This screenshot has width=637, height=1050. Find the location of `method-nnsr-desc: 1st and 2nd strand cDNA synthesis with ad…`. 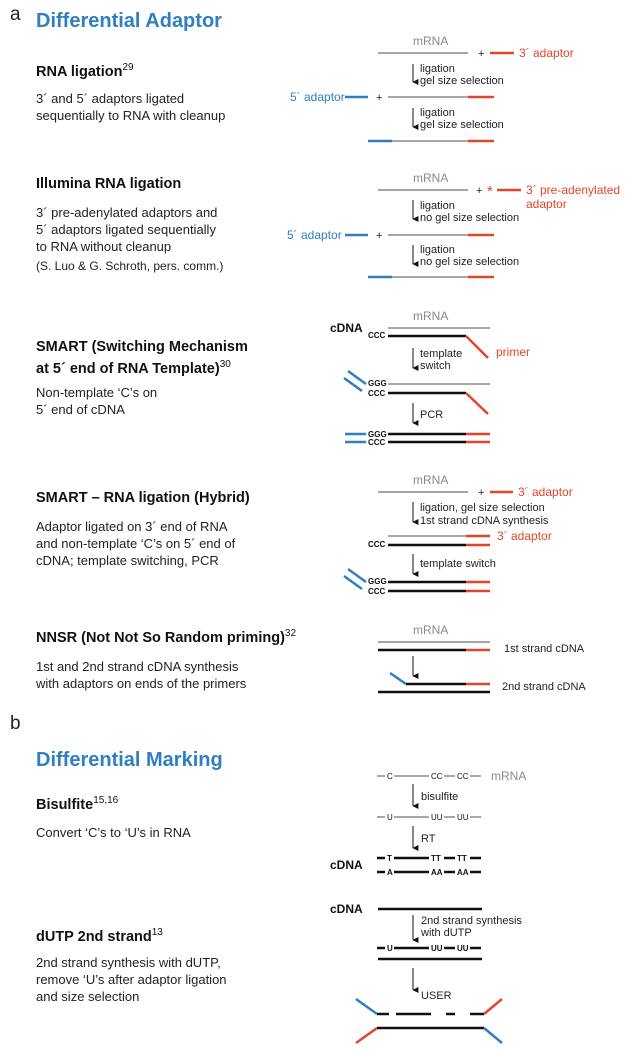

method-nnsr-desc: 1st and 2nd strand cDNA synthesis with ad… is located at coordinates (141, 675).